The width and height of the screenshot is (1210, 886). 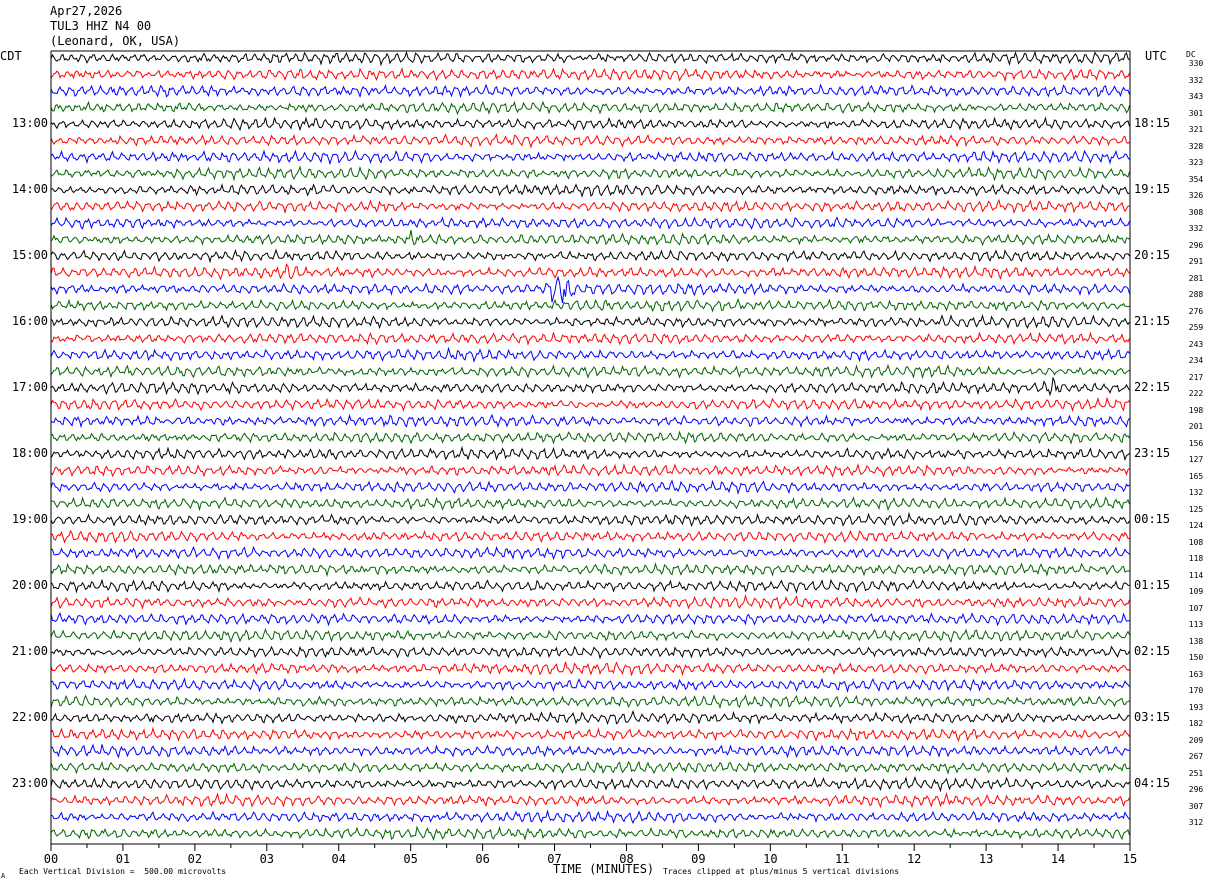 I want to click on x-tick-label: 14, so click(x=1058, y=859).